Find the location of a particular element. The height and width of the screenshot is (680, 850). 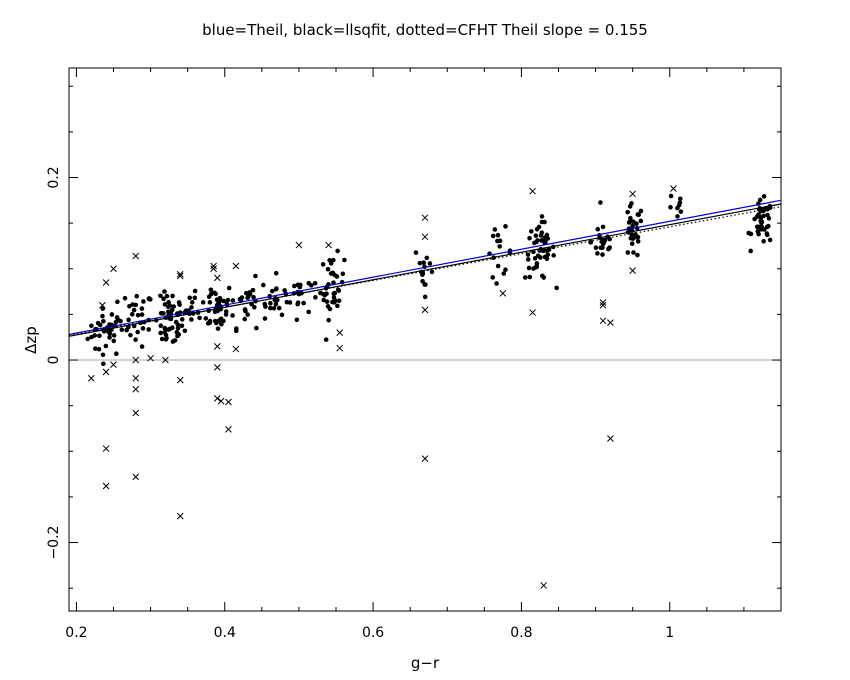

y-tick-label: 0.2 is located at coordinates (54, 177).